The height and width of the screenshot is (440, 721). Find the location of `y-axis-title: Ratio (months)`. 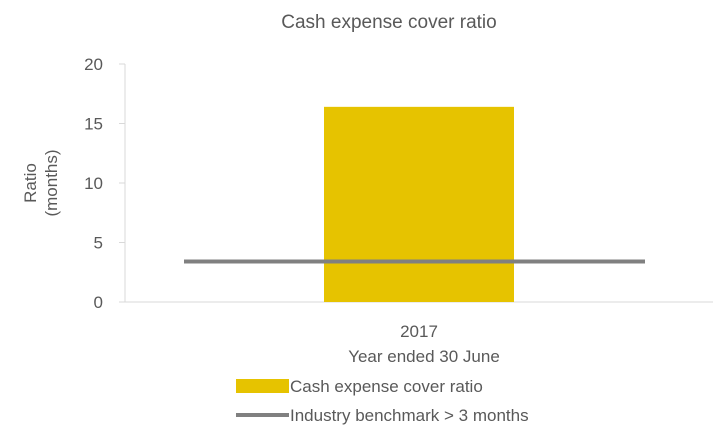

y-axis-title: Ratio (months) is located at coordinates (41, 182).